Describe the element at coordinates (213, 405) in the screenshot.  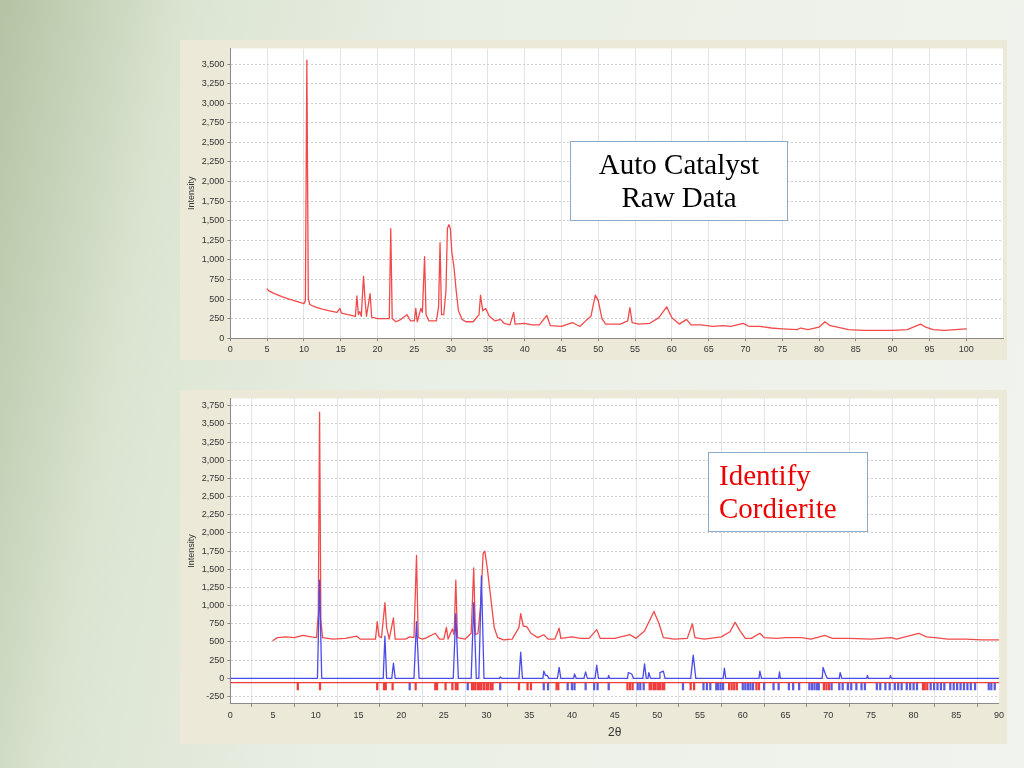
I see `y-tick-label: 3,750` at that location.